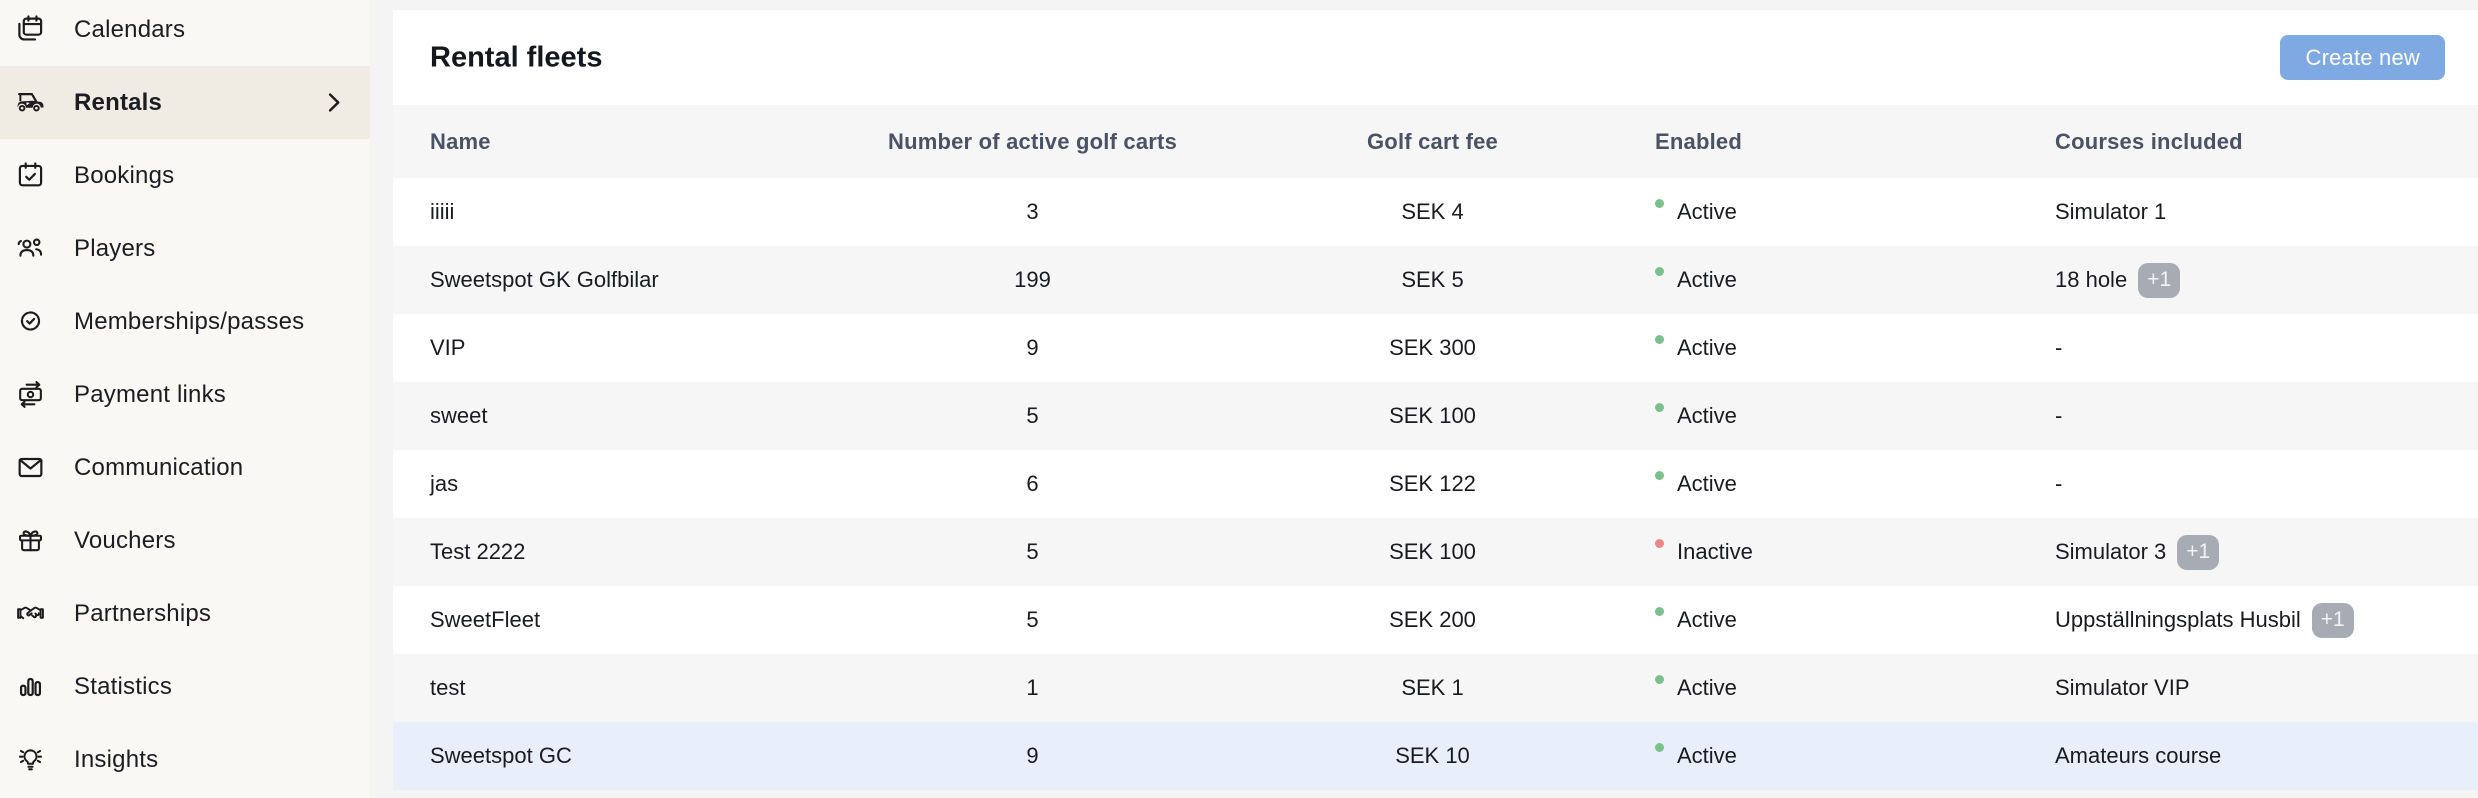 This screenshot has height=798, width=2478. What do you see at coordinates (460, 141) in the screenshot?
I see `column-header-name: Name` at bounding box center [460, 141].